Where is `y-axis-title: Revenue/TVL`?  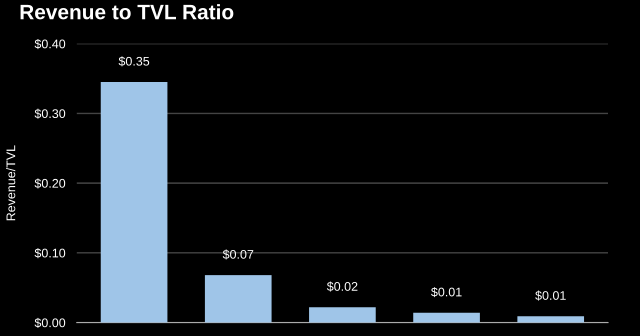
y-axis-title: Revenue/TVL is located at coordinates (11, 182).